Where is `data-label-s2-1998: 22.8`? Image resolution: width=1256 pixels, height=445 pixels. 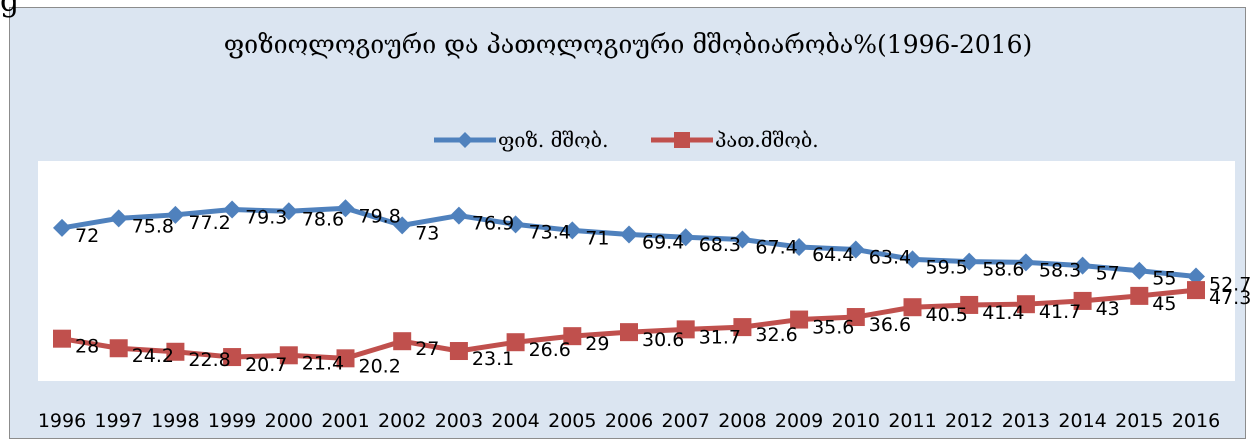
data-label-s2-1998: 22.8 is located at coordinates (209, 360).